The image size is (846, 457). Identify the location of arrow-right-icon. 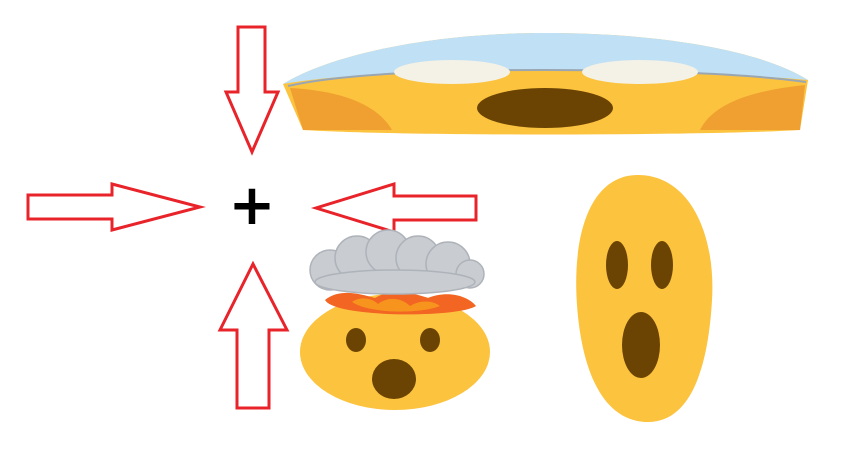
(116, 207).